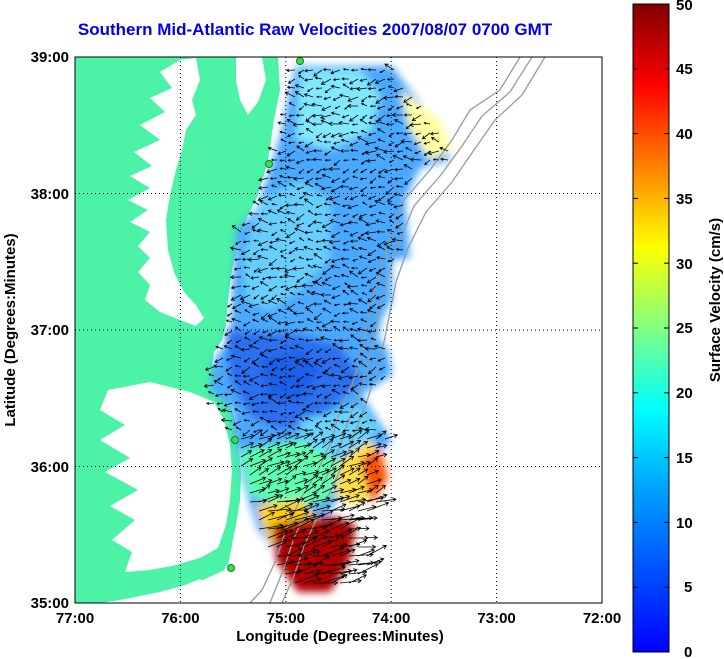  I want to click on chesapeake-bay, so click(166, 192).